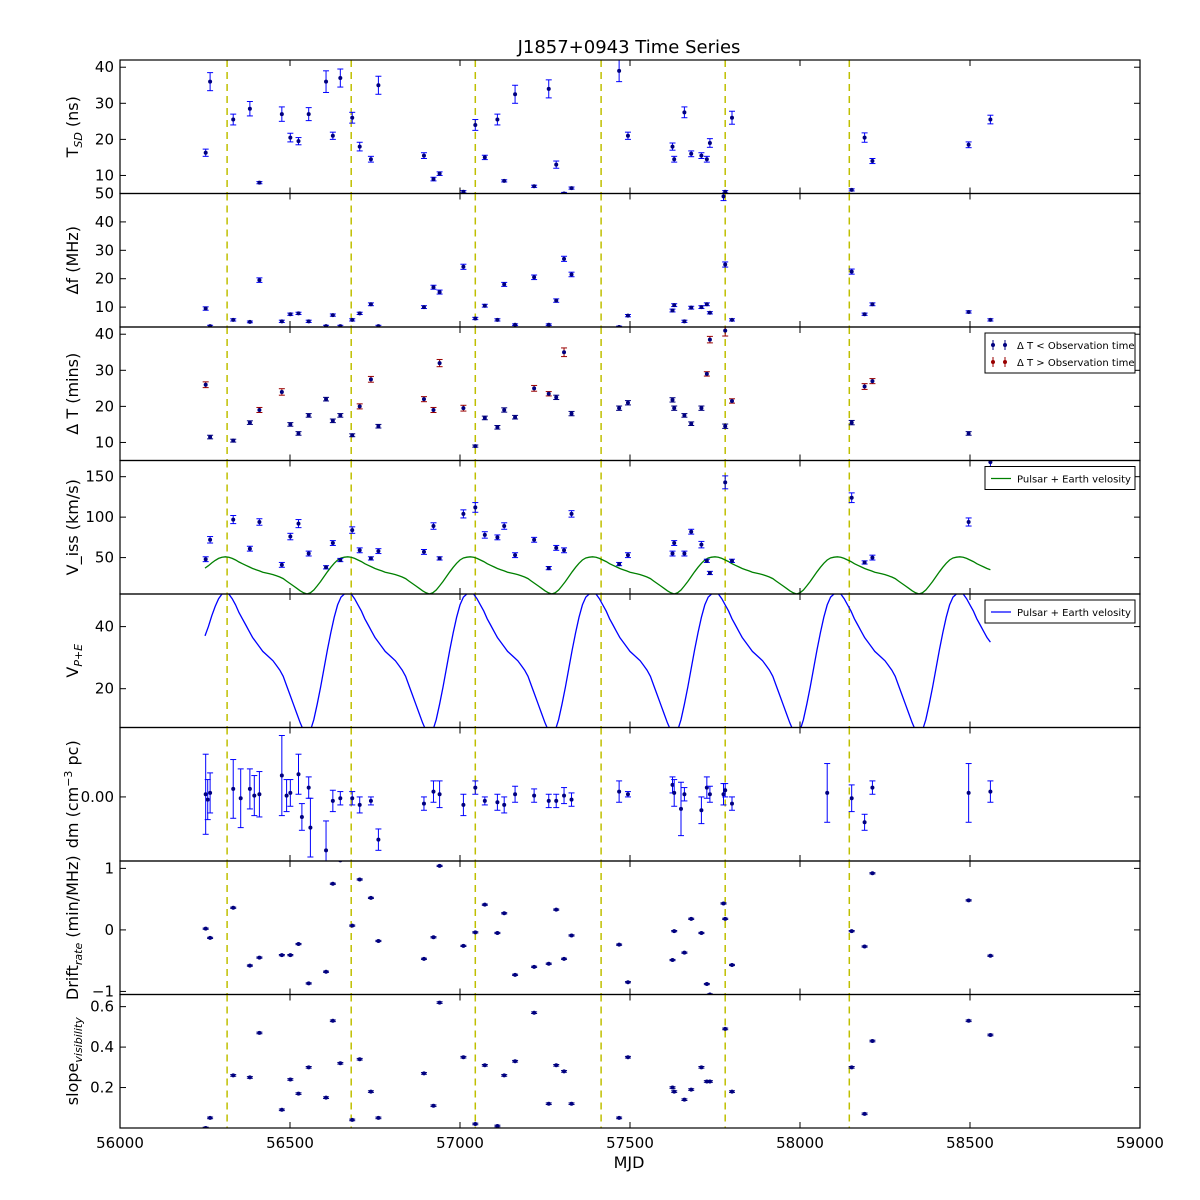 The width and height of the screenshot is (1200, 1200). I want to click on x-tick-label: 58000, so click(800, 1143).